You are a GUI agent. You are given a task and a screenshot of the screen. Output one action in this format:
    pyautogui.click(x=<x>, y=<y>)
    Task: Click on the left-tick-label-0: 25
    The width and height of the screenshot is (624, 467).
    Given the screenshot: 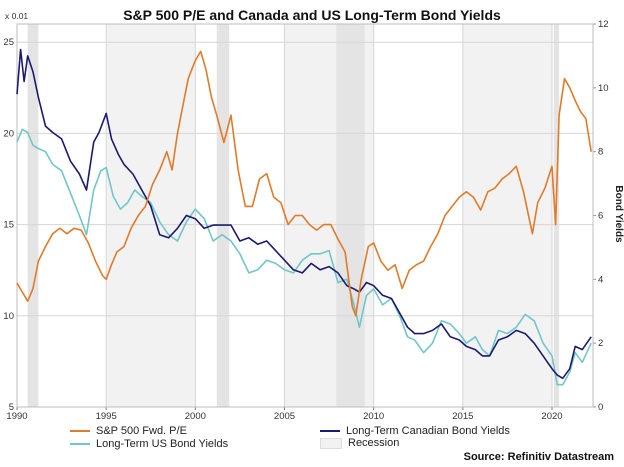 What is the action you would take?
    pyautogui.click(x=8, y=42)
    